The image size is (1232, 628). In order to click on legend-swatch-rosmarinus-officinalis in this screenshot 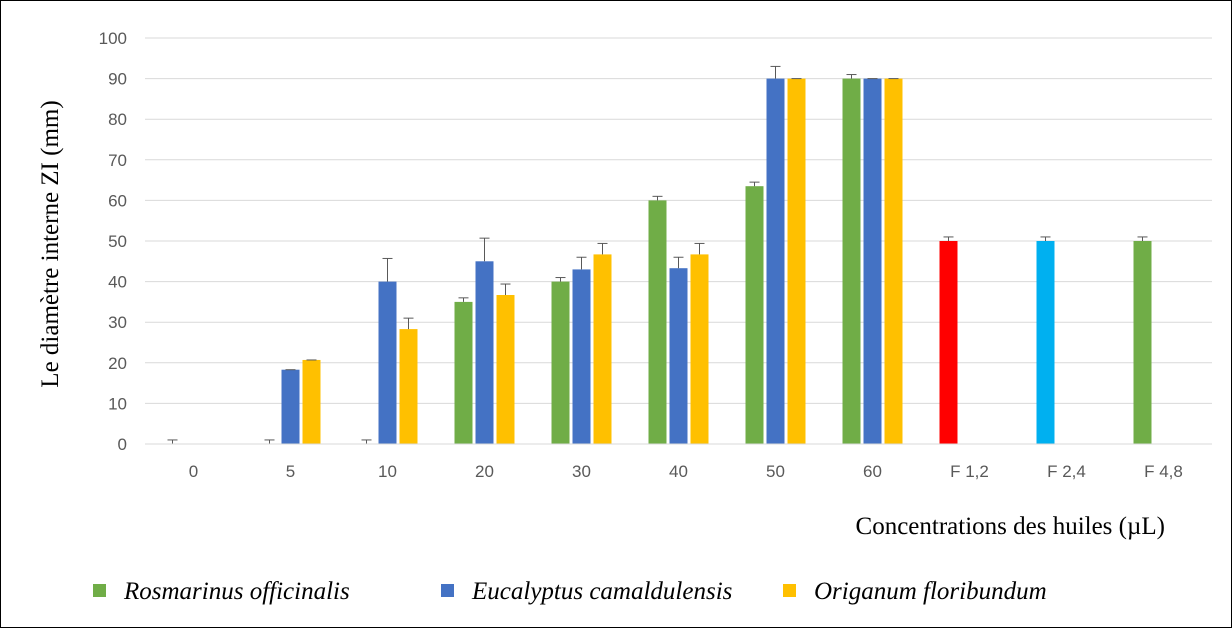, I will do `click(99, 590)`.